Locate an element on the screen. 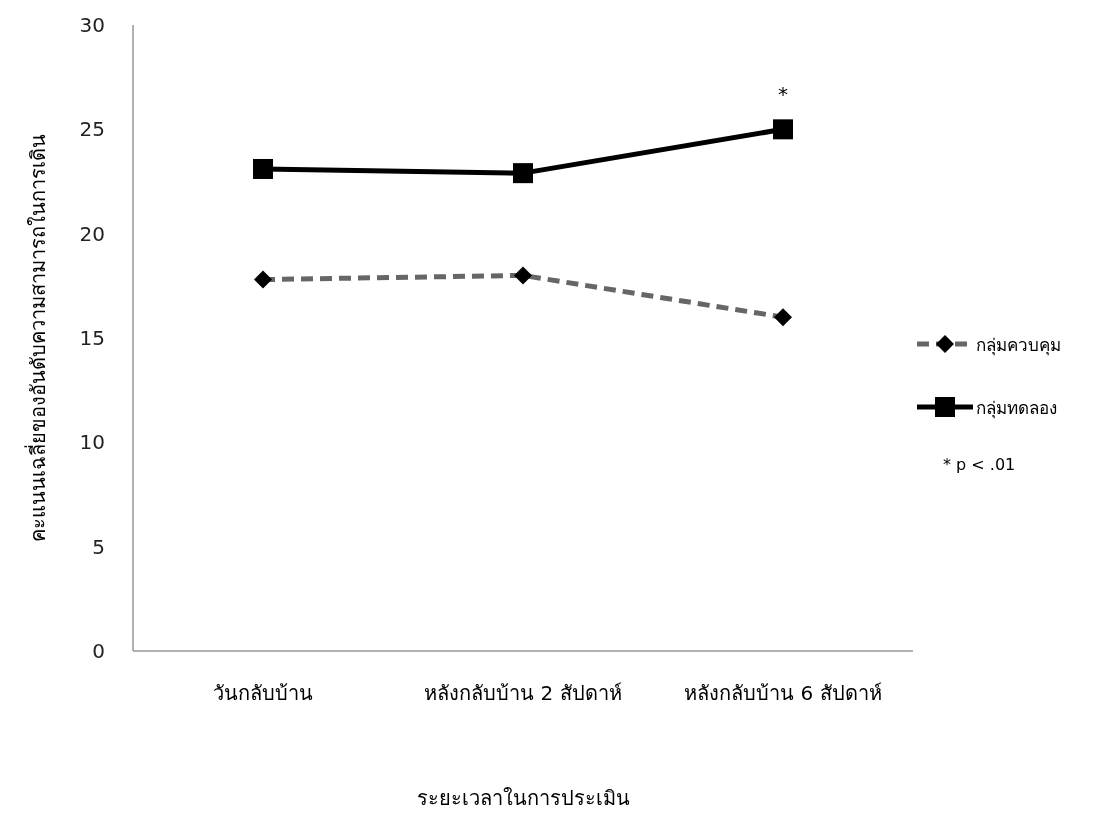  y-tick-label: 25 is located at coordinates (92, 129).